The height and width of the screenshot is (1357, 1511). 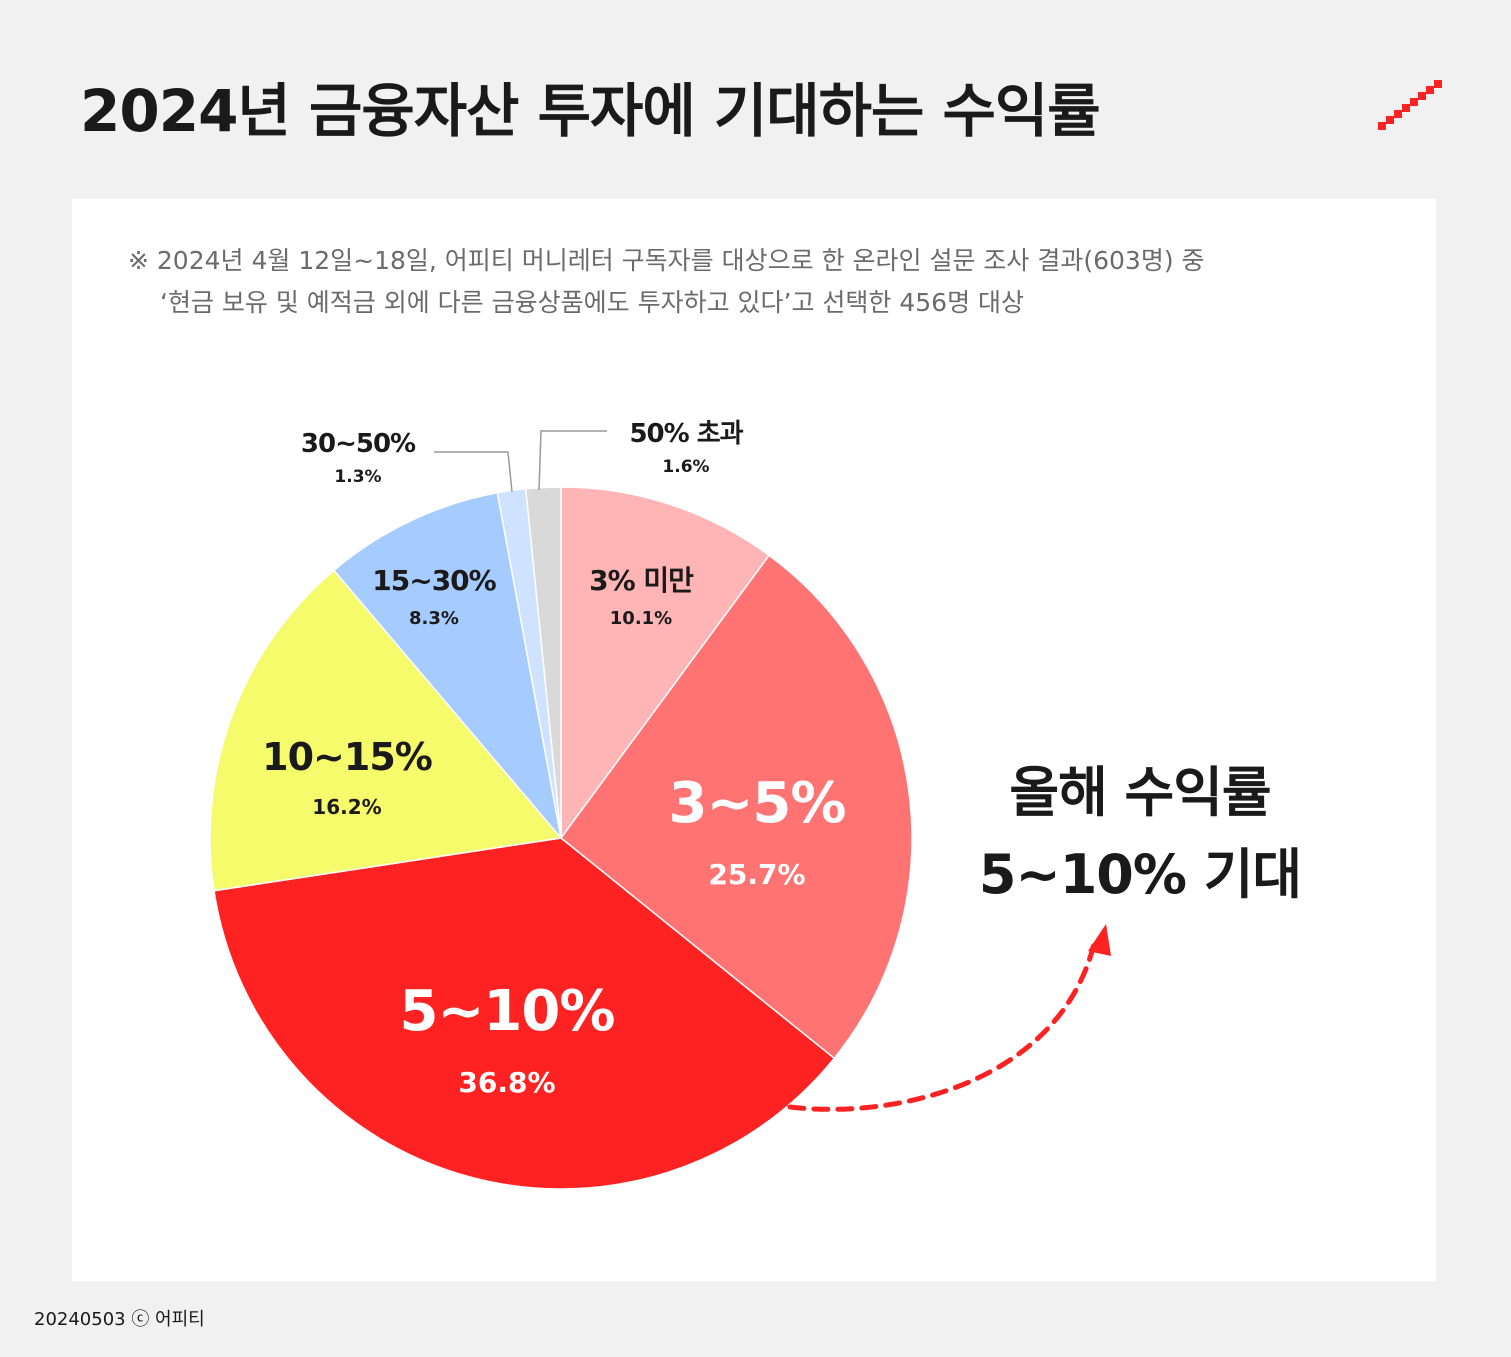 What do you see at coordinates (358, 444) in the screenshot?
I see `slice-label: 30~50%` at bounding box center [358, 444].